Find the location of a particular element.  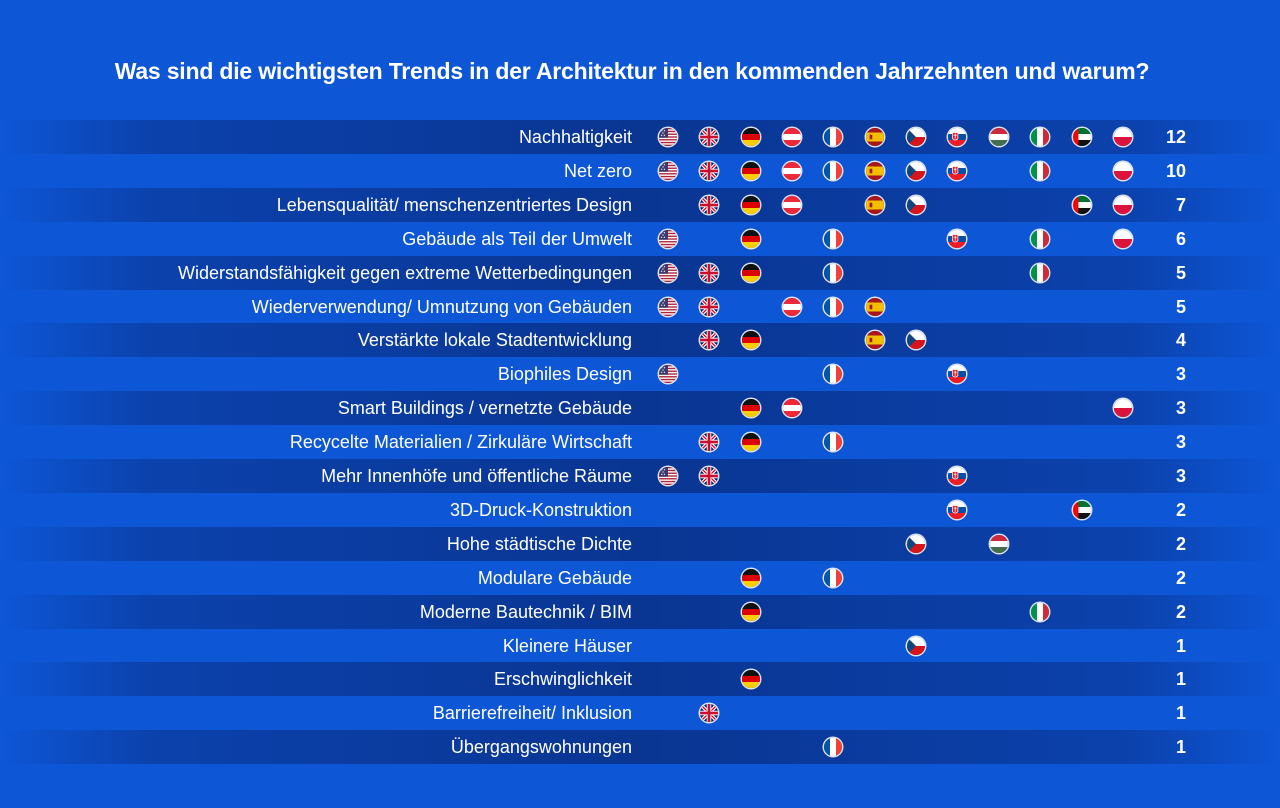

table-row: Erschwinglichkeit 1 is located at coordinates (640, 679).